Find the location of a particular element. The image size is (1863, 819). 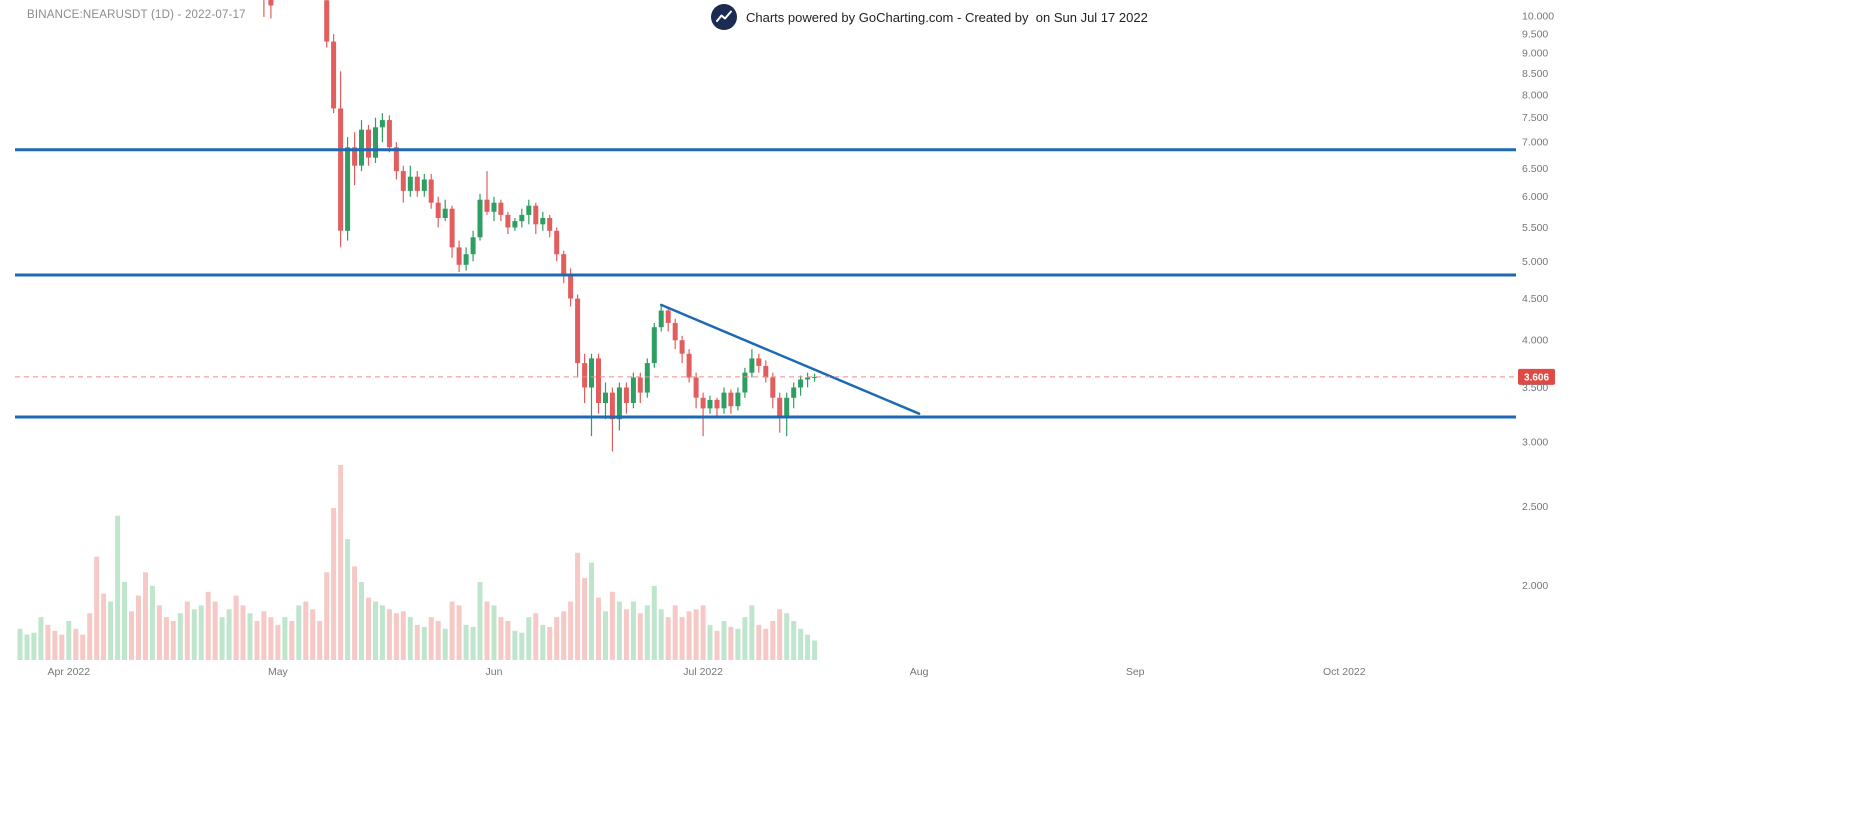

price-tick-label: 10.000 is located at coordinates (1538, 16).